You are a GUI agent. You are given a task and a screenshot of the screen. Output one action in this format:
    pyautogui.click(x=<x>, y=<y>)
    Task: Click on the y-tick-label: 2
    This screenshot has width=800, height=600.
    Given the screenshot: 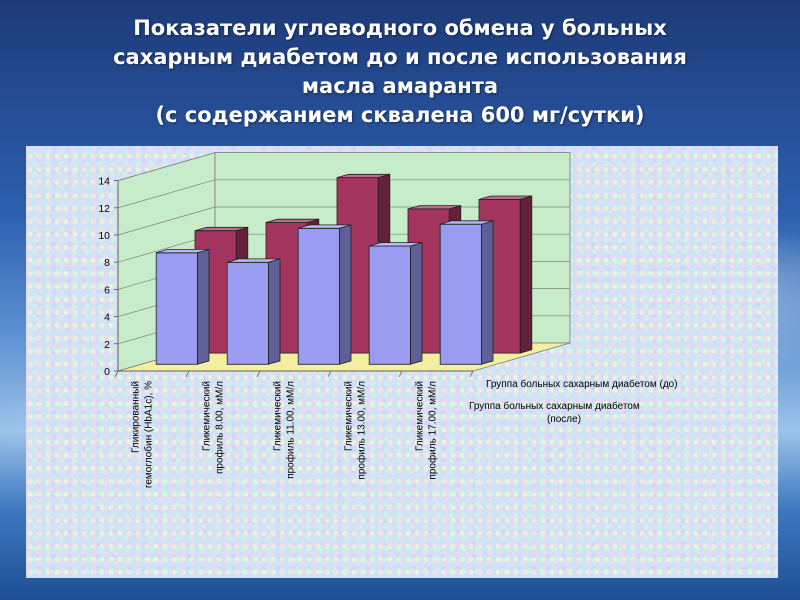 What is the action you would take?
    pyautogui.click(x=107, y=345)
    